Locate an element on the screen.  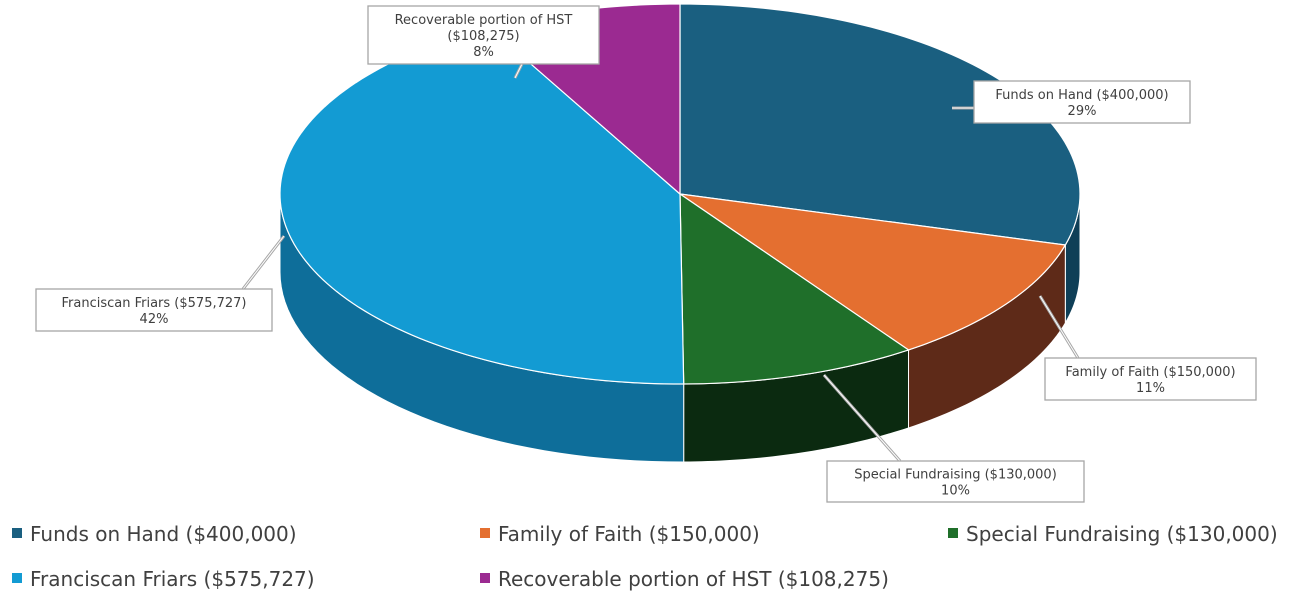
legend-label-funds-on-hand: Funds on Hand ($400,000) is located at coordinates (163, 534).